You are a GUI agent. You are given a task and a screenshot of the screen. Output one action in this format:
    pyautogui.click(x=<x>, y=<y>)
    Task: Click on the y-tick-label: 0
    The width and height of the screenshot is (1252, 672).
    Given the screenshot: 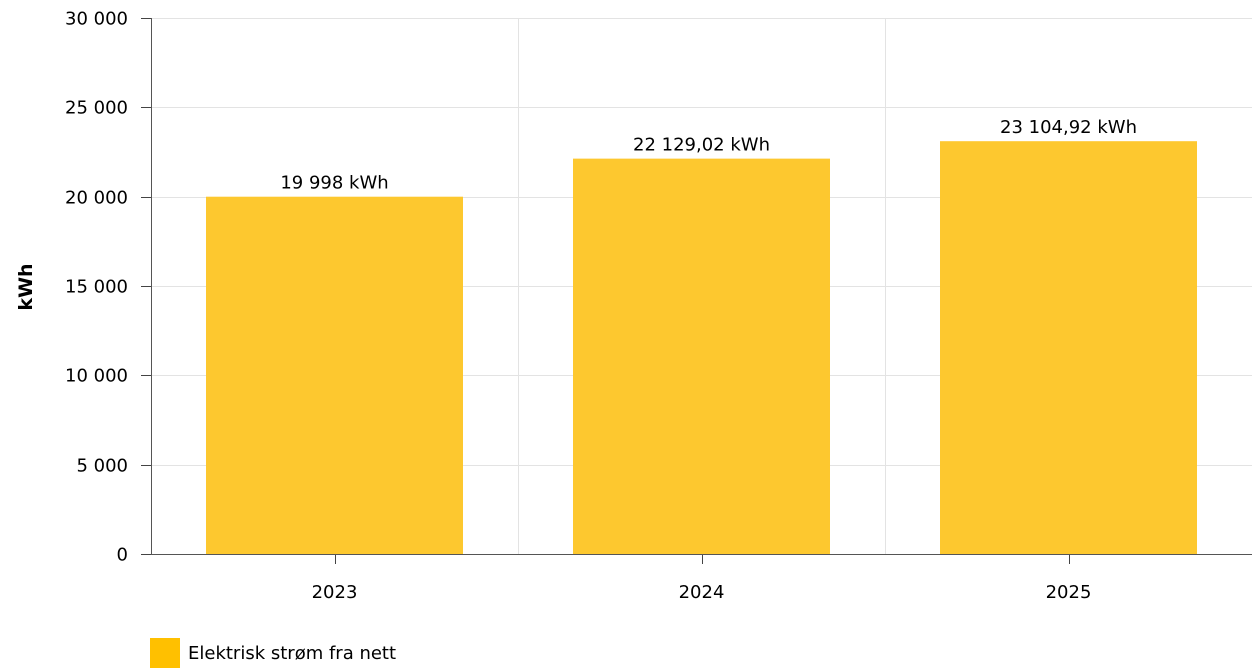 What is the action you would take?
    pyautogui.click(x=122, y=555)
    